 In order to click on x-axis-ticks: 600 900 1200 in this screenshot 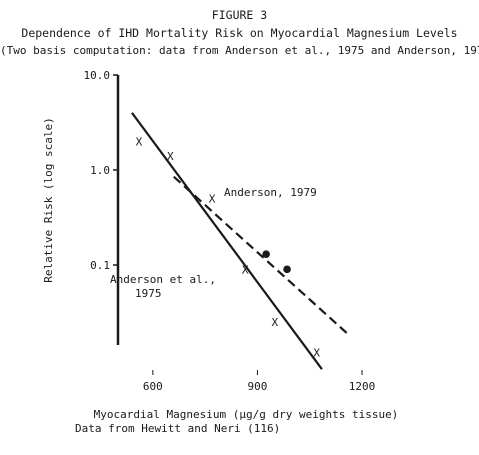, I will do `click(259, 381)`.